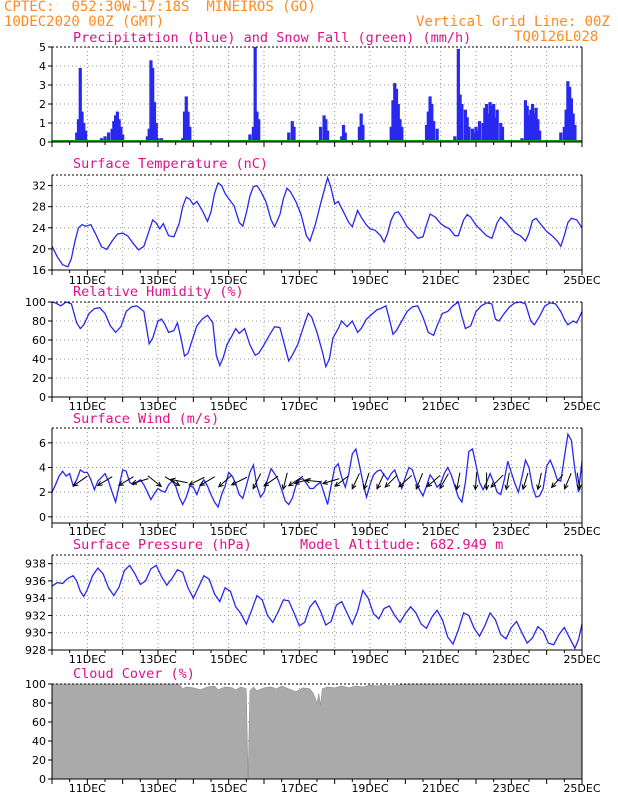 The image size is (618, 800). I want to click on panel-title: Surface Pressure (hPa), so click(162, 545).